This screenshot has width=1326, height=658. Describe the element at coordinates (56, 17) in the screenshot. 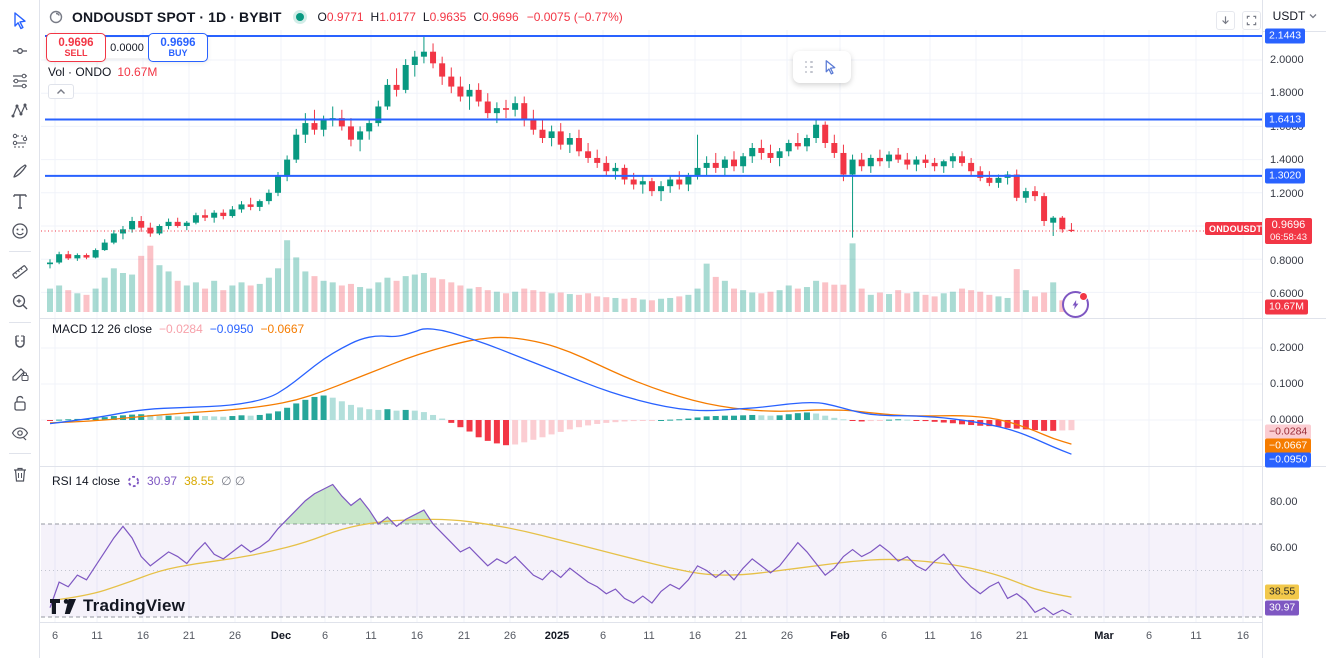

I see `symbol-logo-icon` at that location.